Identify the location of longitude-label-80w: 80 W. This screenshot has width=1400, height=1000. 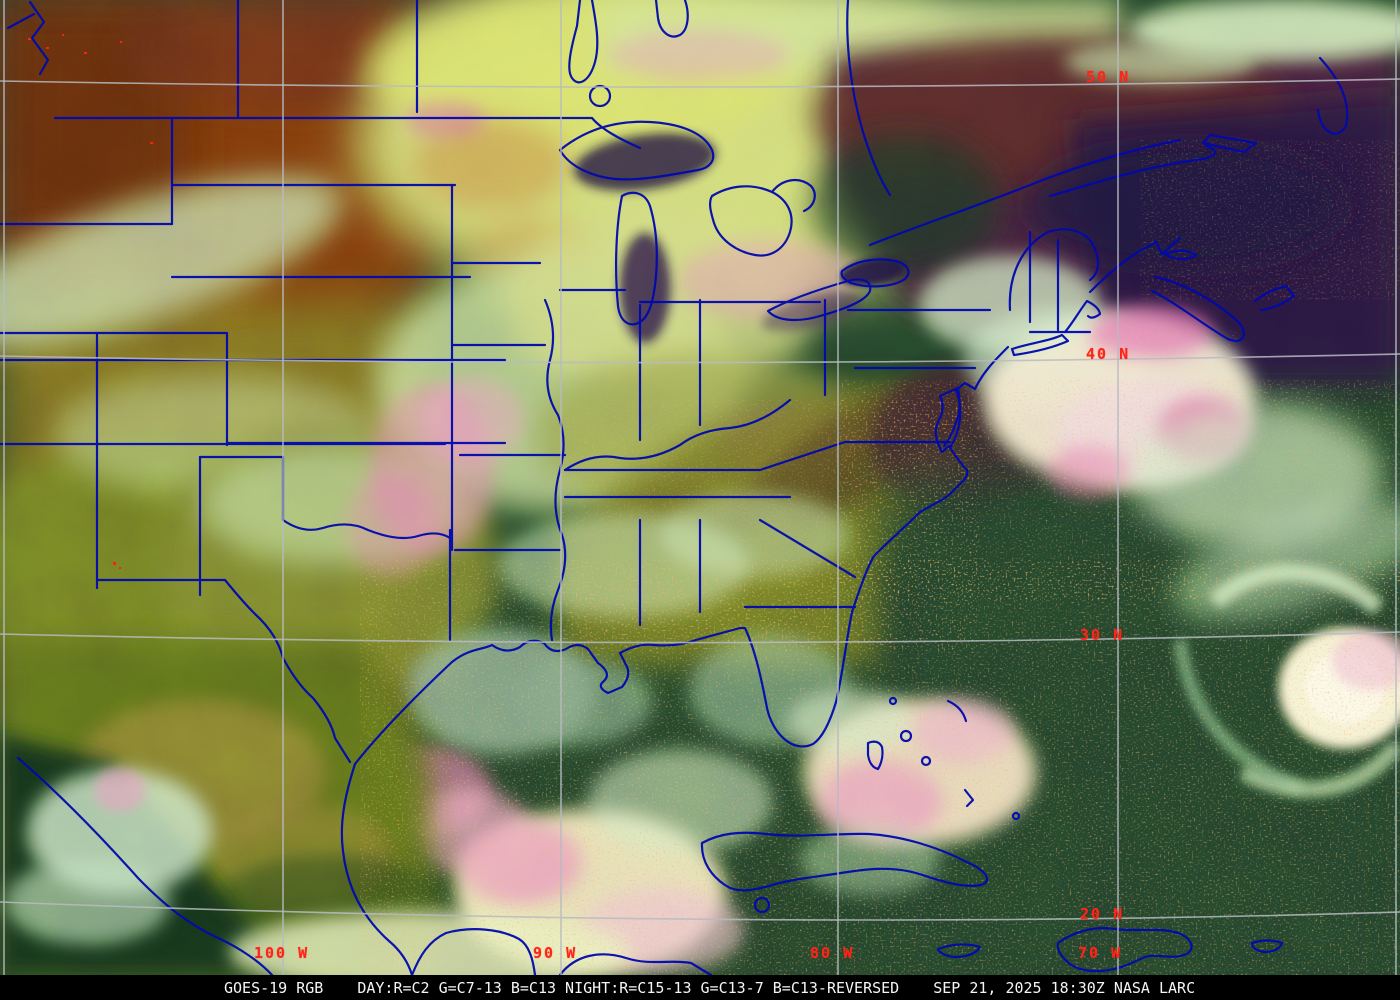
(832, 953).